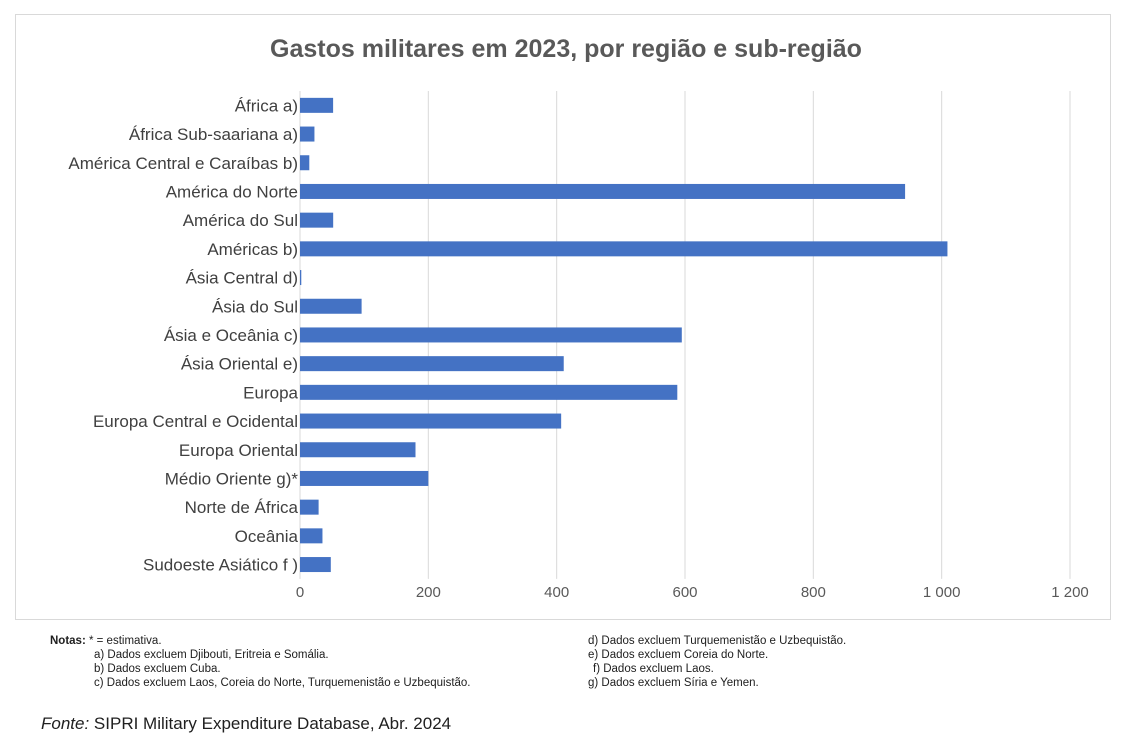 The width and height of the screenshot is (1134, 756). I want to click on notes-first-line: Notas: * = estimativa., so click(260, 641).